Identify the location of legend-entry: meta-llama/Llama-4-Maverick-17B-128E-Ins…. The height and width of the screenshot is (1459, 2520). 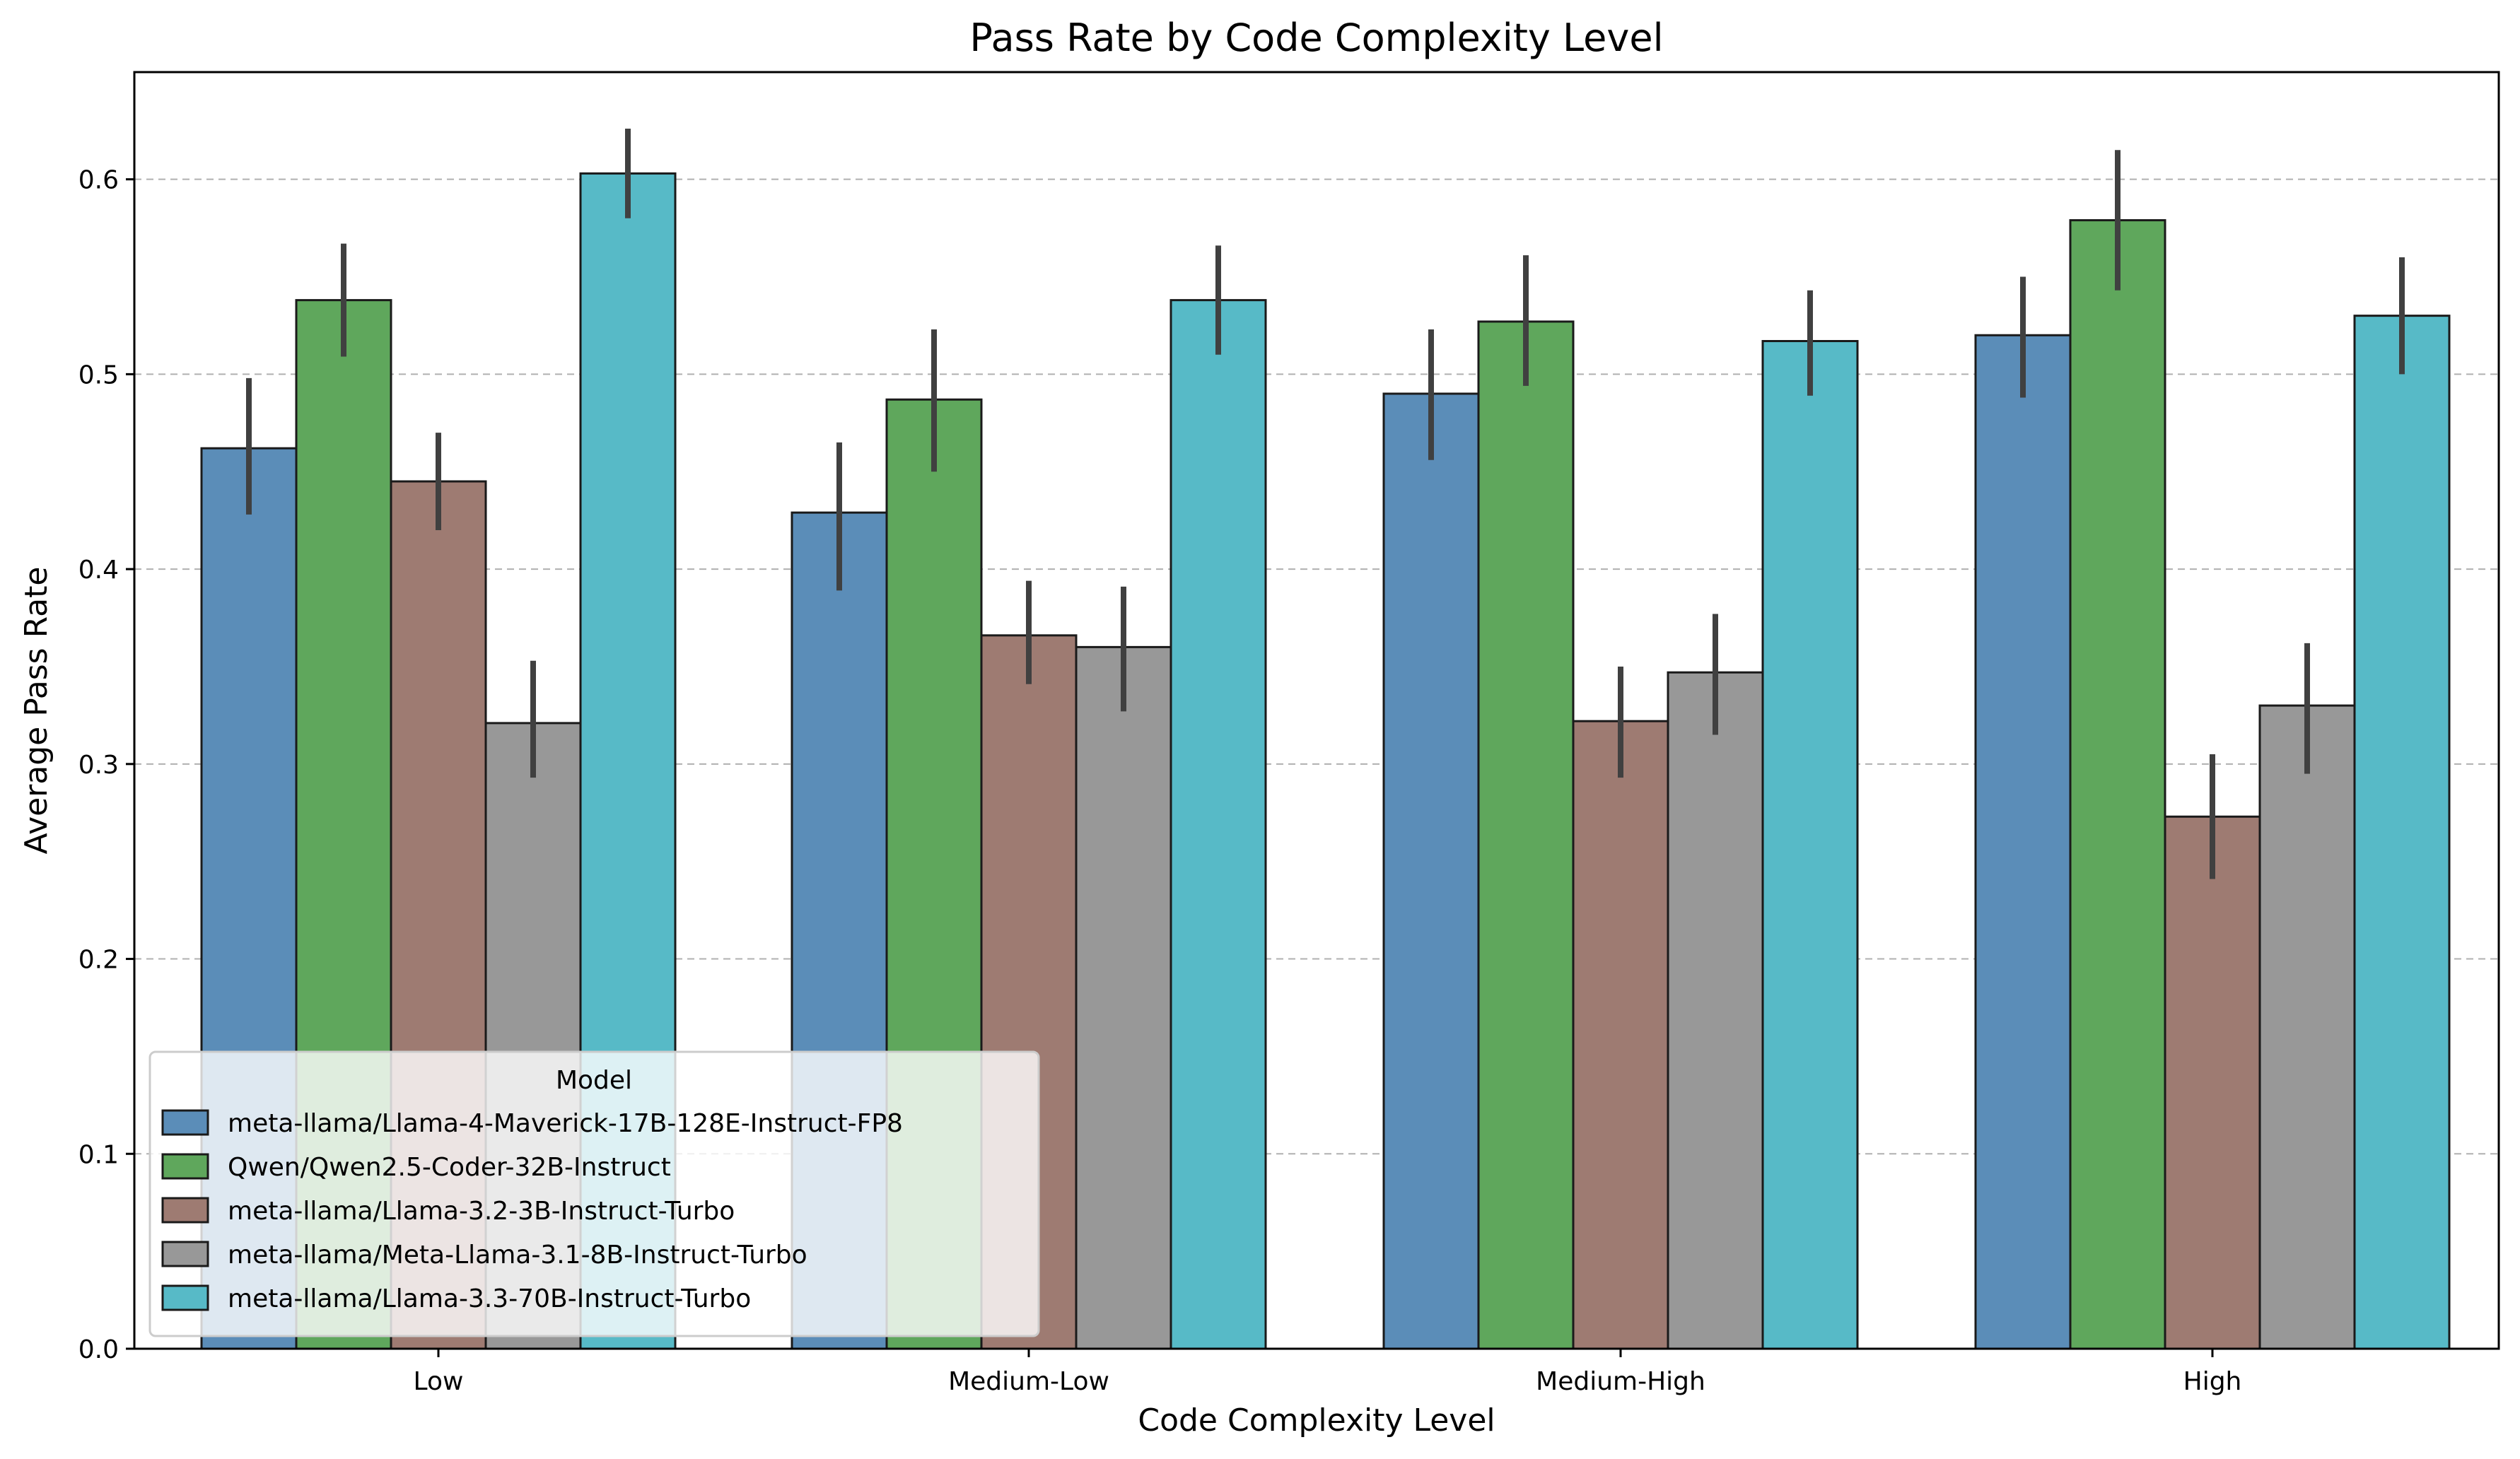
(565, 1123).